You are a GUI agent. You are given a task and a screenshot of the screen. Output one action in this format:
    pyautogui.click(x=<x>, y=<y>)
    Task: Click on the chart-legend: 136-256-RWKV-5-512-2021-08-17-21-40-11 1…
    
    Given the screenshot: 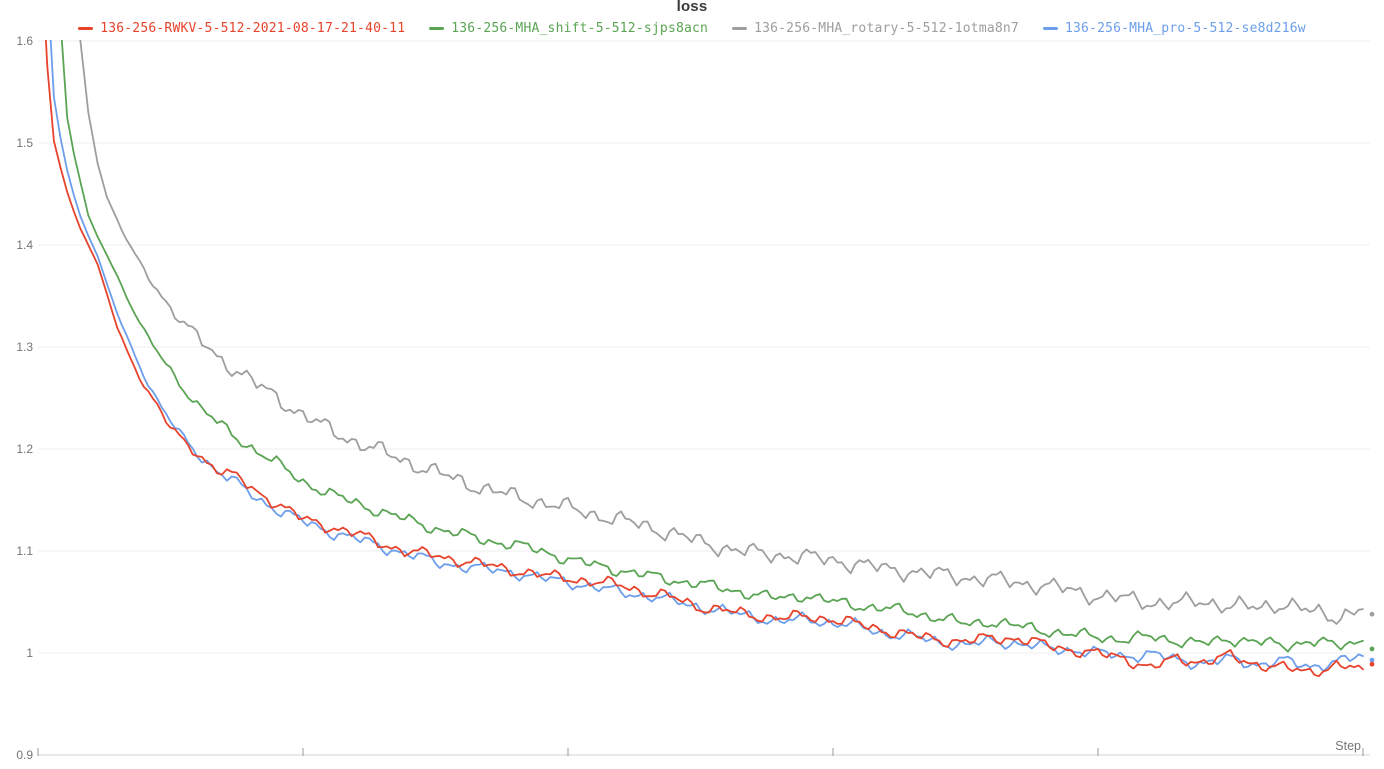 What is the action you would take?
    pyautogui.click(x=692, y=28)
    